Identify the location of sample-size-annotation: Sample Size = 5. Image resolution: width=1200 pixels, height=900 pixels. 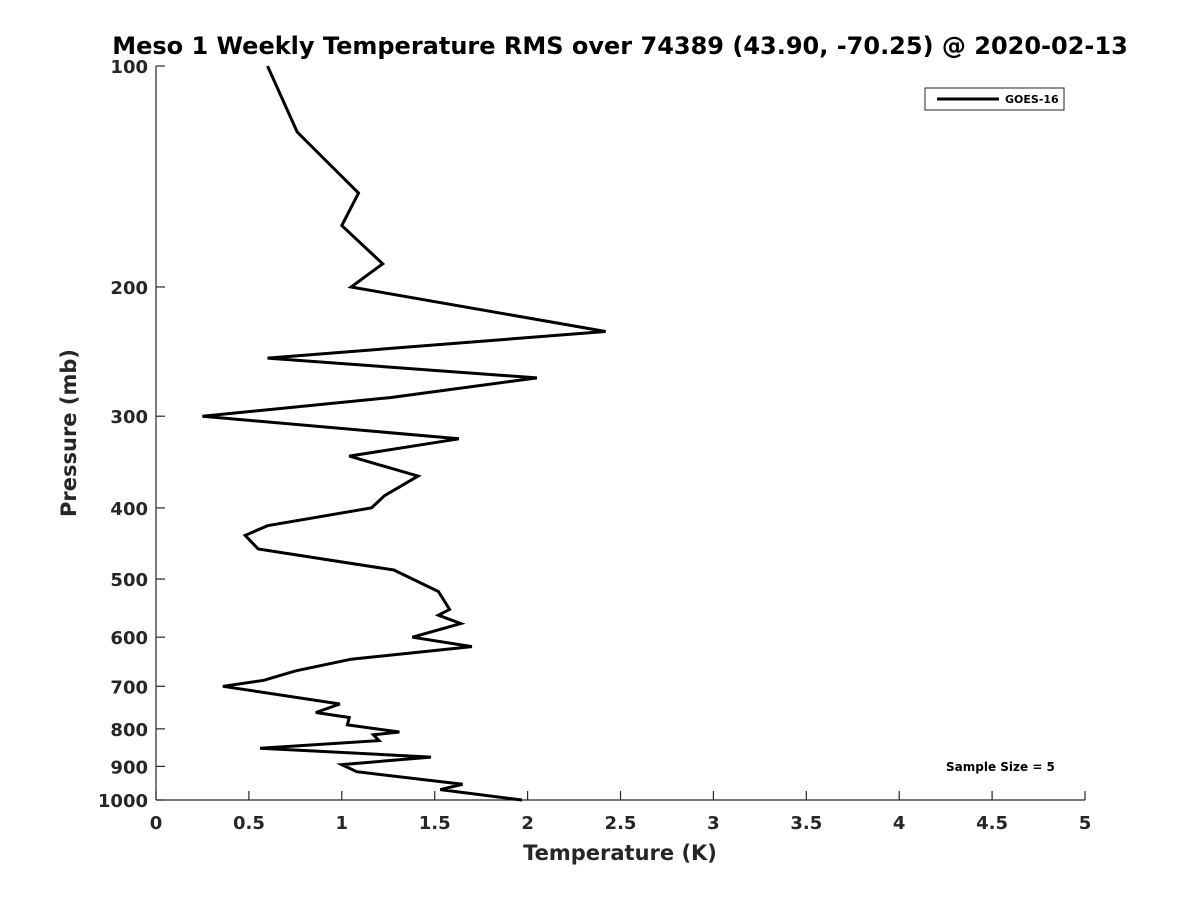
(1000, 767).